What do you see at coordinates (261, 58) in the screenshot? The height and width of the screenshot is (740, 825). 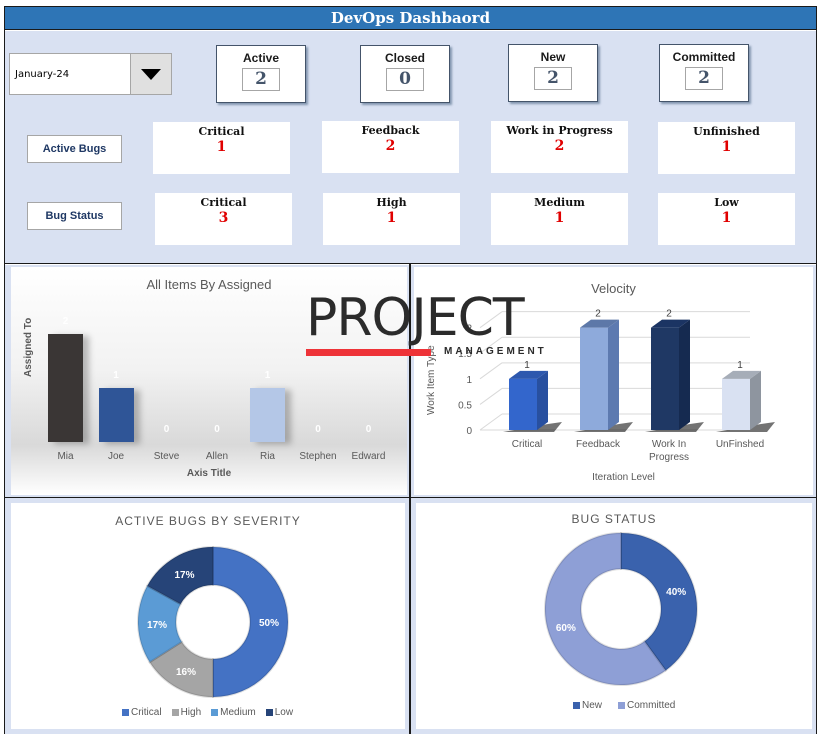 I see `card-label: Active` at bounding box center [261, 58].